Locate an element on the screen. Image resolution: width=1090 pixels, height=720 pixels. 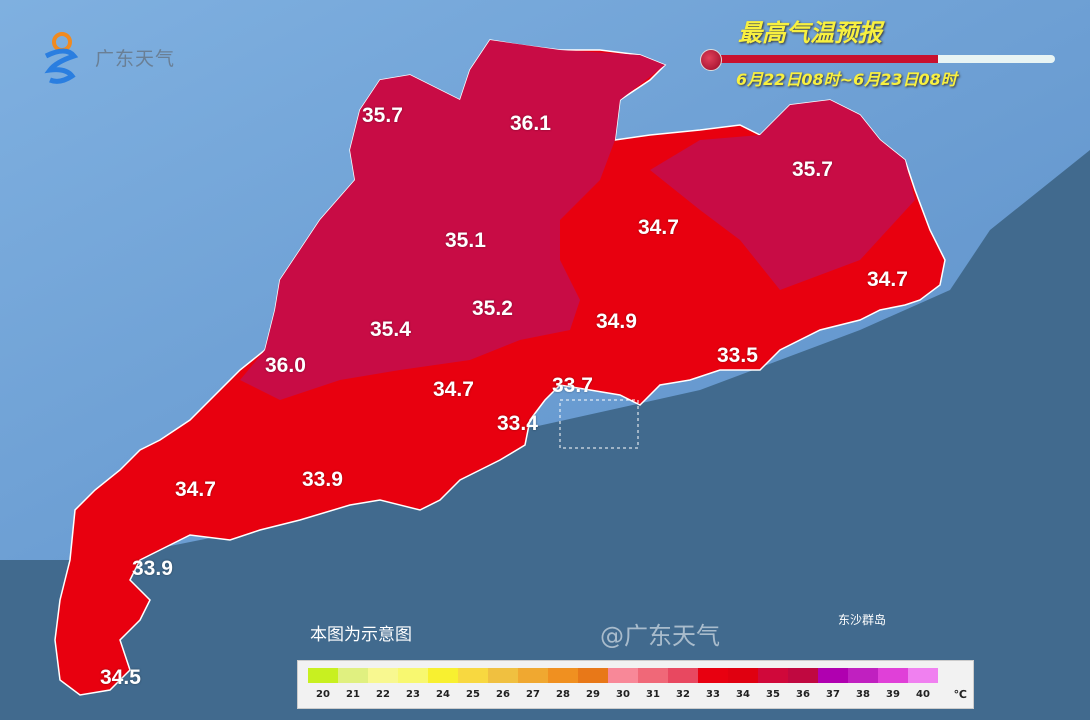
legend-label: 37 is located at coordinates (833, 694).